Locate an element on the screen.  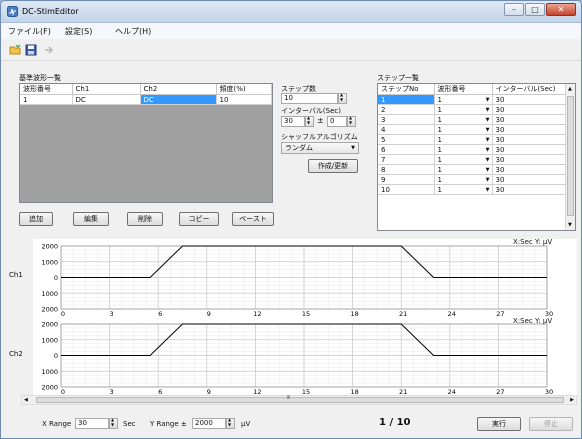
step-row: 2130 is located at coordinates (472, 109).